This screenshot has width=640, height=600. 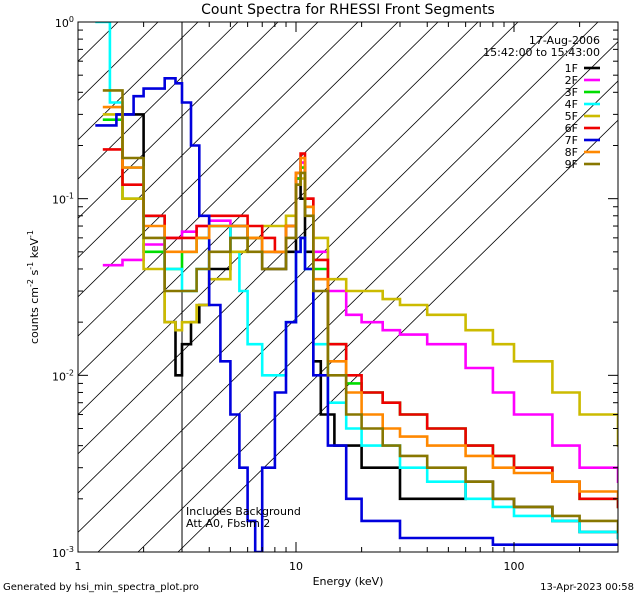 I want to click on legend-label-3f: 3F, so click(x=571, y=92).